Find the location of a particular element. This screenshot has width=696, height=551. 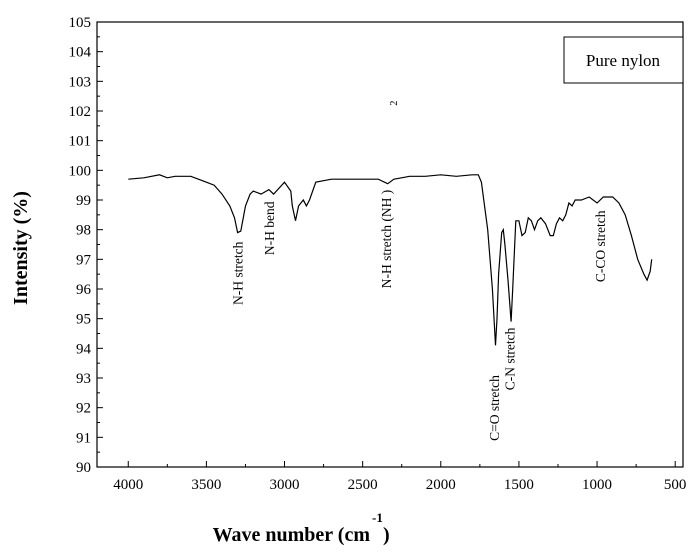

annotation-label: N-H bend is located at coordinates (269, 228).